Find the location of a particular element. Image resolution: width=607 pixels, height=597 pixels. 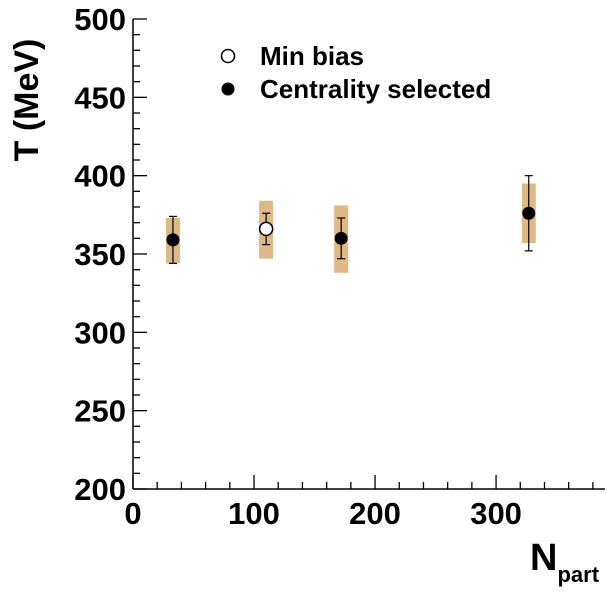

data-markers is located at coordinates (351, 226).